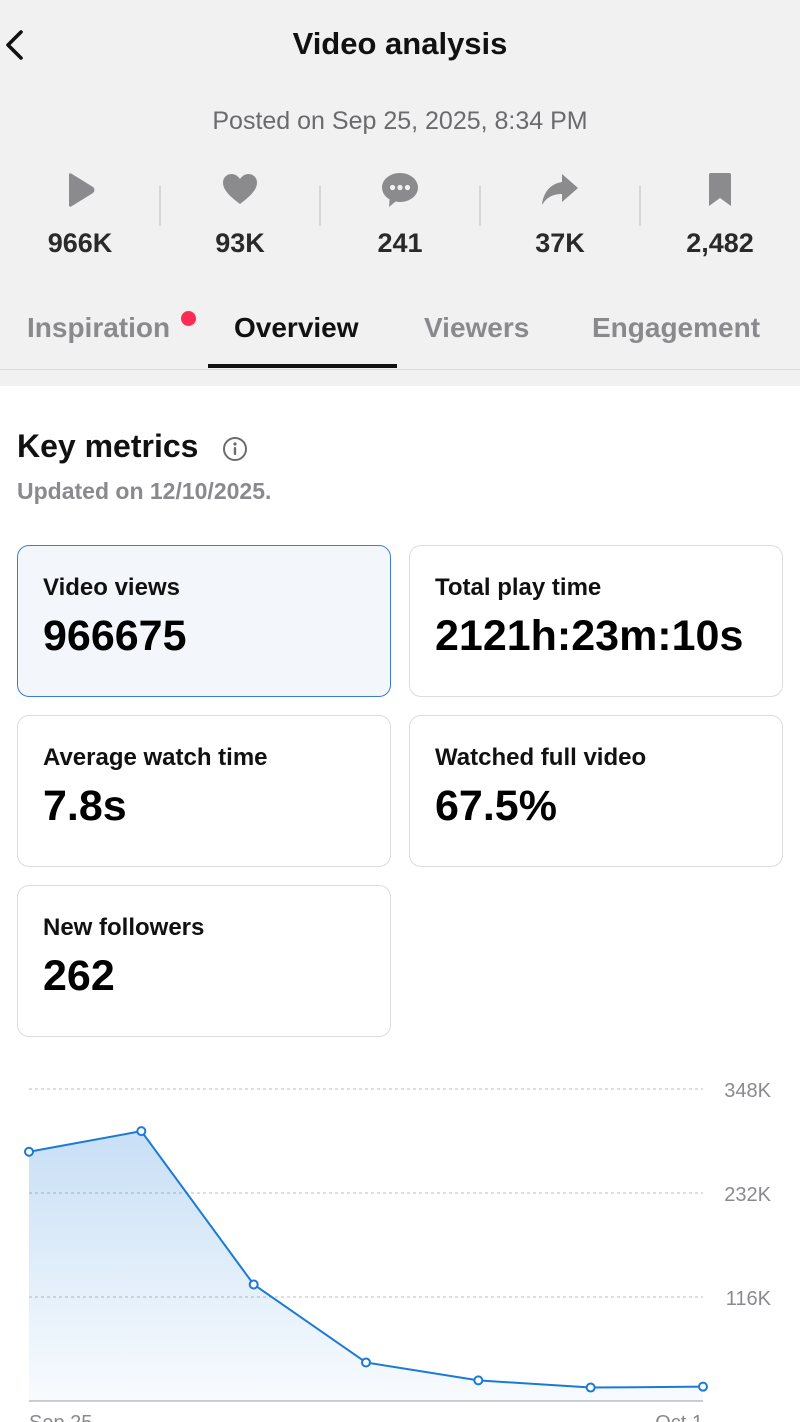 This screenshot has width=800, height=1422. Describe the element at coordinates (240, 218) in the screenshot. I see `stat-likes: 93K` at that location.